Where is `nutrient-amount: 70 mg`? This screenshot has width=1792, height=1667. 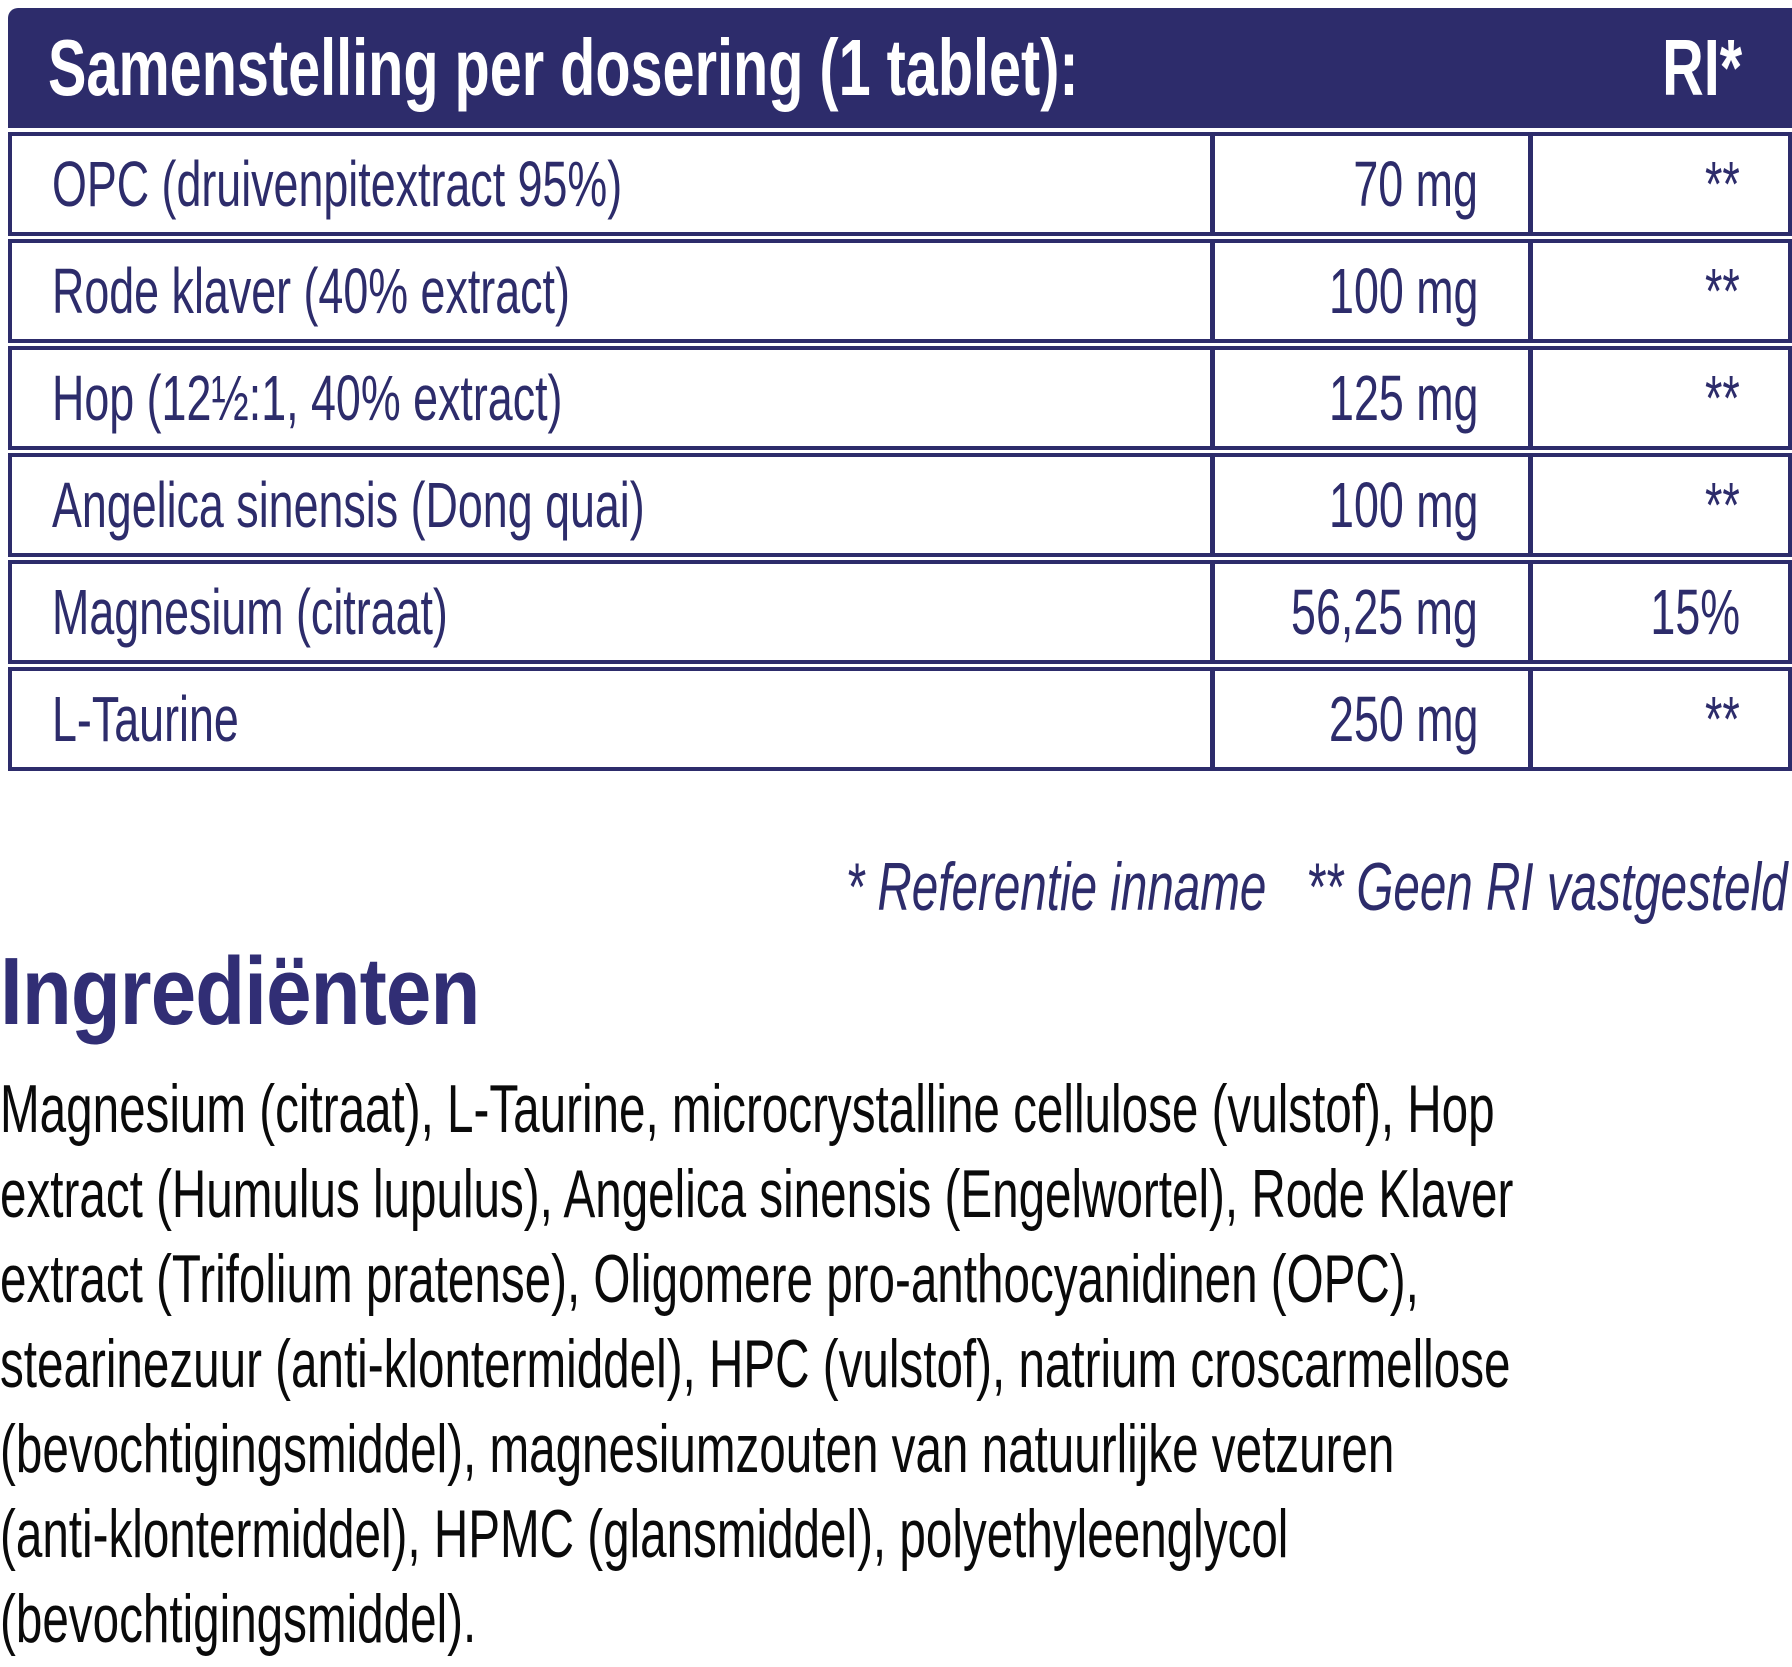 nutrient-amount: 70 mg is located at coordinates (1415, 184).